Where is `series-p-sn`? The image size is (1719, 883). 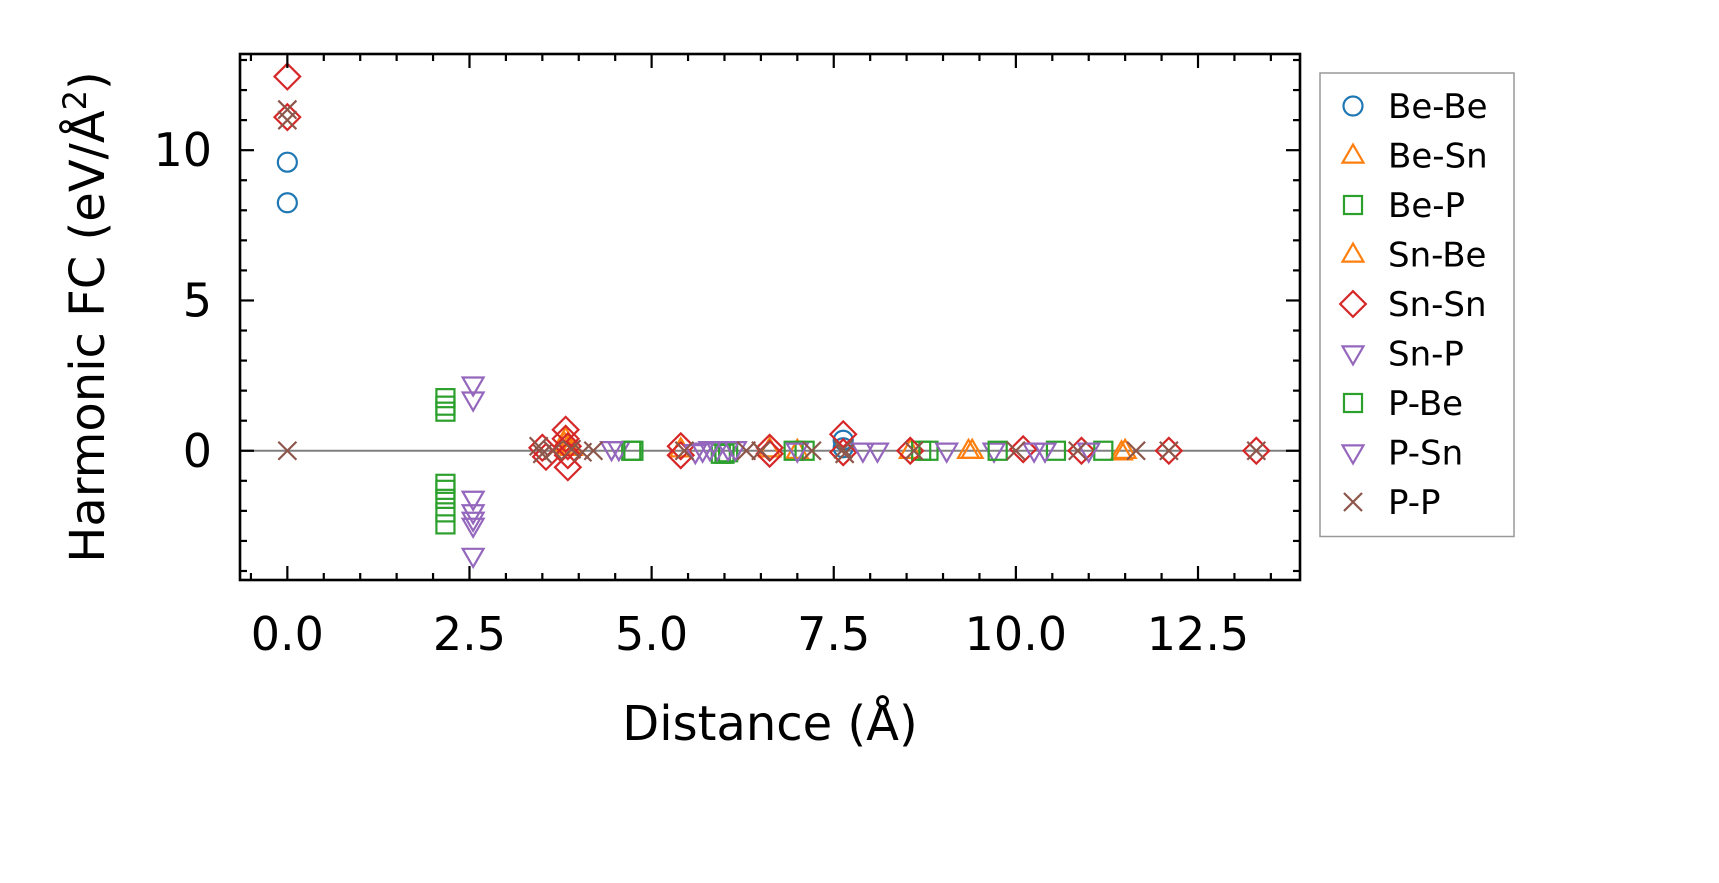 series-p-sn is located at coordinates (850, 453).